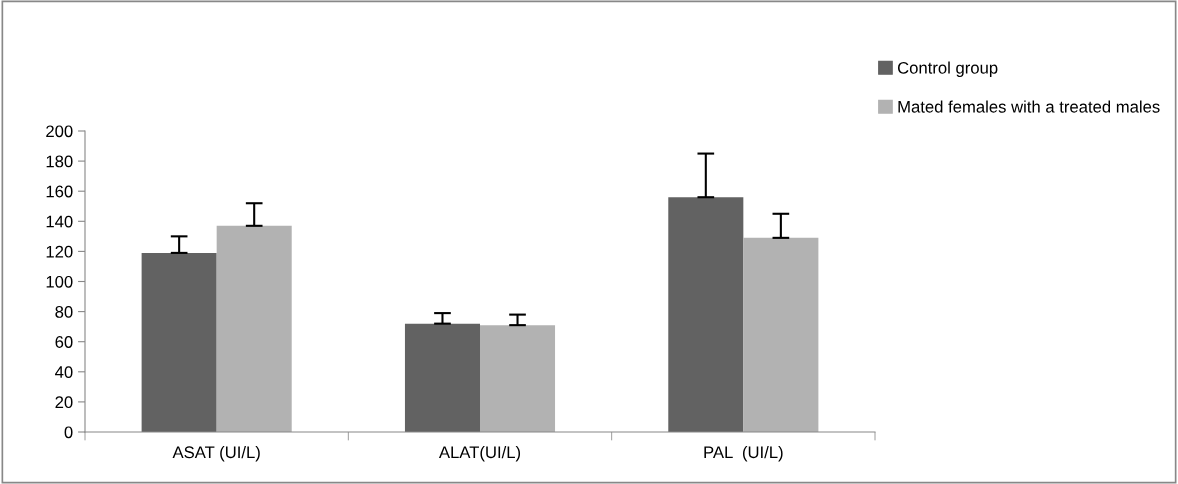  I want to click on y-tick-label: 160, so click(59, 191).